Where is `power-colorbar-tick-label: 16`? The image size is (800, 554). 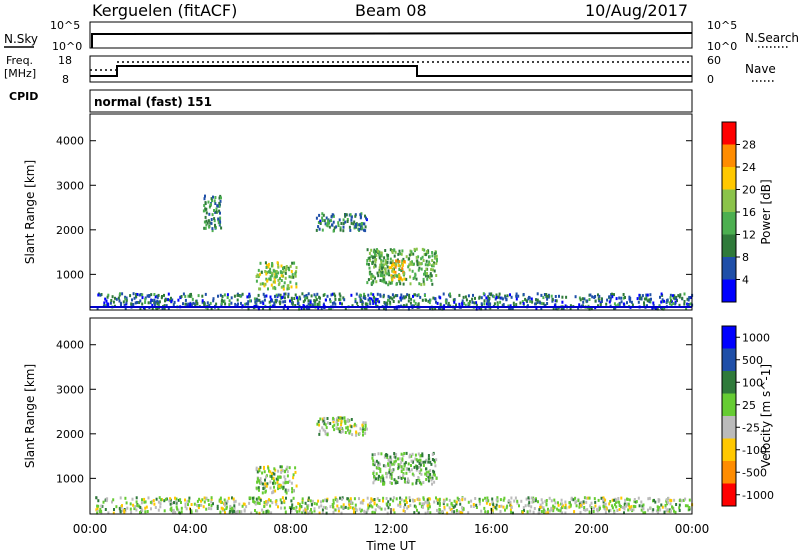 power-colorbar-tick-label: 16 is located at coordinates (749, 212).